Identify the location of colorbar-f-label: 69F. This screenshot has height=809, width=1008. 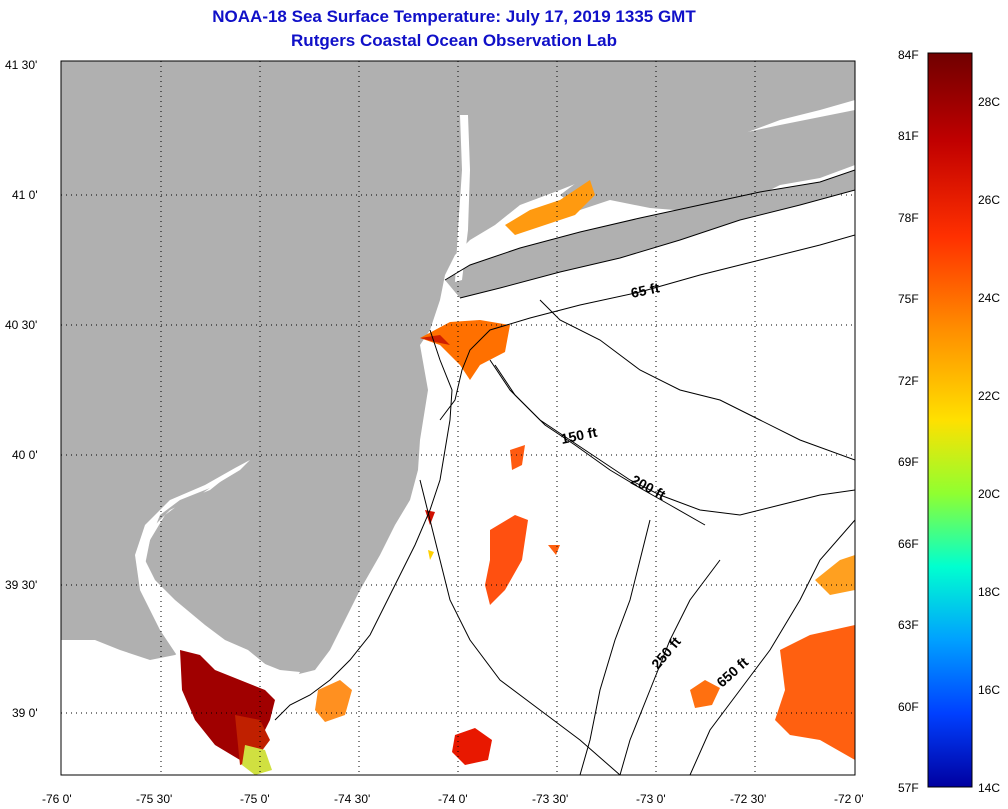
(908, 462).